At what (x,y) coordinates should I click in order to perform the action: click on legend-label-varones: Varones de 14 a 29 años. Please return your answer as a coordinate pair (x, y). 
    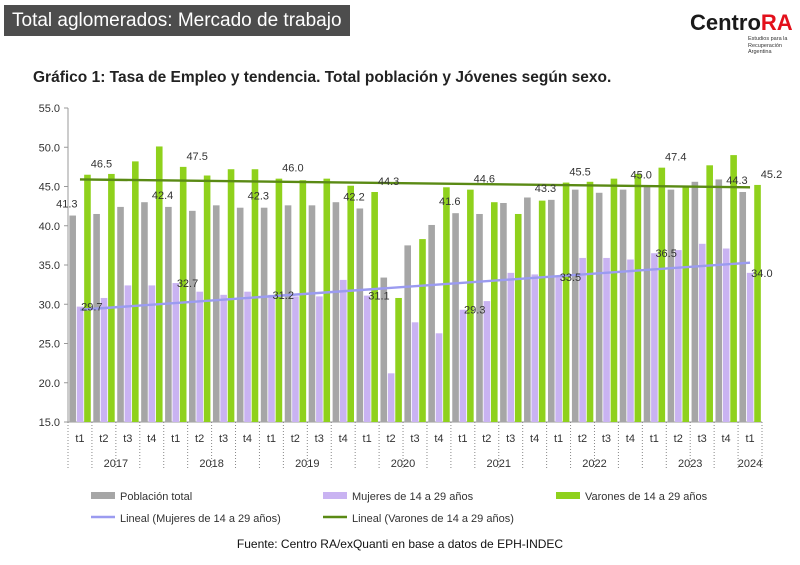
    Looking at the image, I should click on (646, 497).